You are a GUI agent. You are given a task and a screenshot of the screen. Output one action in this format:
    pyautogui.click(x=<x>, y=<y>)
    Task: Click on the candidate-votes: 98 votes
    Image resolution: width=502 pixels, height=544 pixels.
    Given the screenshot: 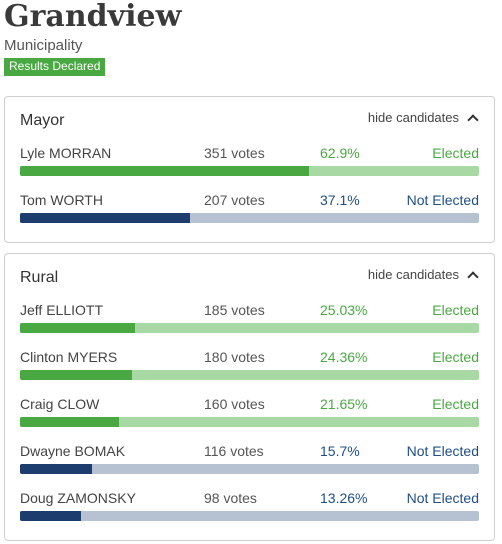 What is the action you would take?
    pyautogui.click(x=230, y=498)
    